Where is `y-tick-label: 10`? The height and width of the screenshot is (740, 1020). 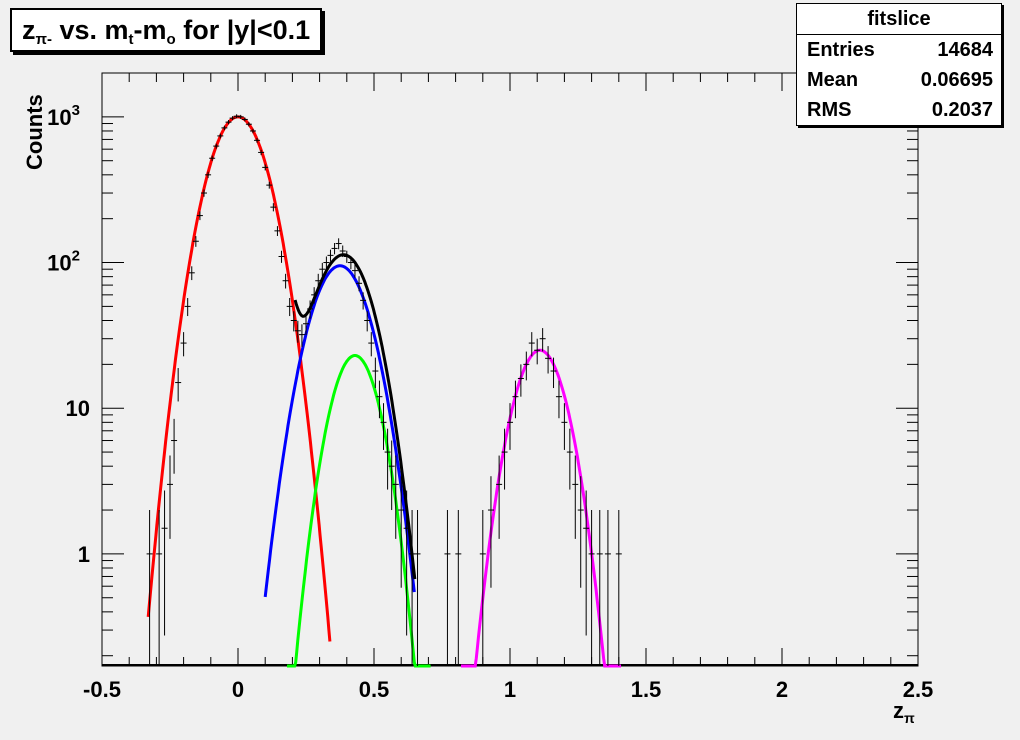 y-tick-label: 10 is located at coordinates (78, 408).